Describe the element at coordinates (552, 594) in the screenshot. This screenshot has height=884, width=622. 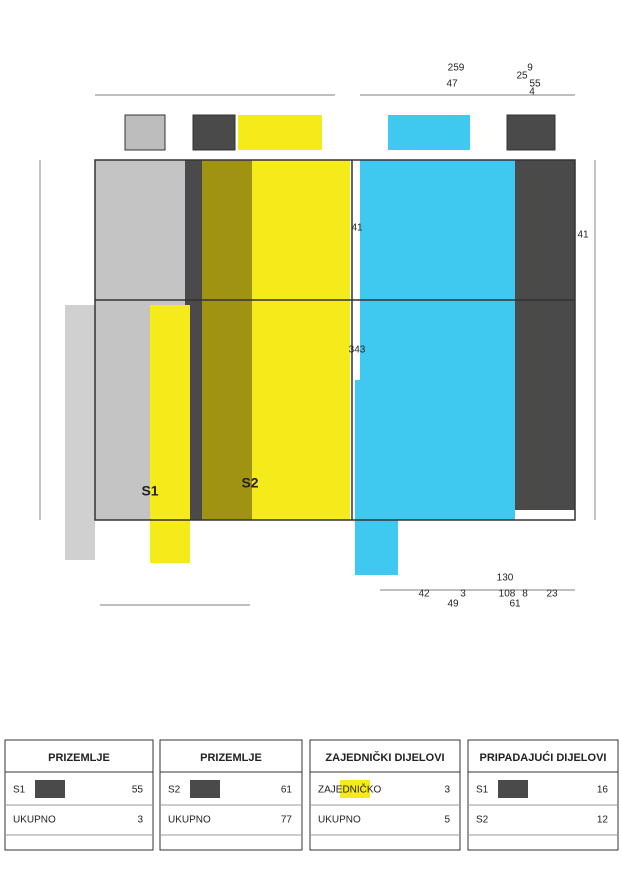
I see `dimension-text: 23` at that location.